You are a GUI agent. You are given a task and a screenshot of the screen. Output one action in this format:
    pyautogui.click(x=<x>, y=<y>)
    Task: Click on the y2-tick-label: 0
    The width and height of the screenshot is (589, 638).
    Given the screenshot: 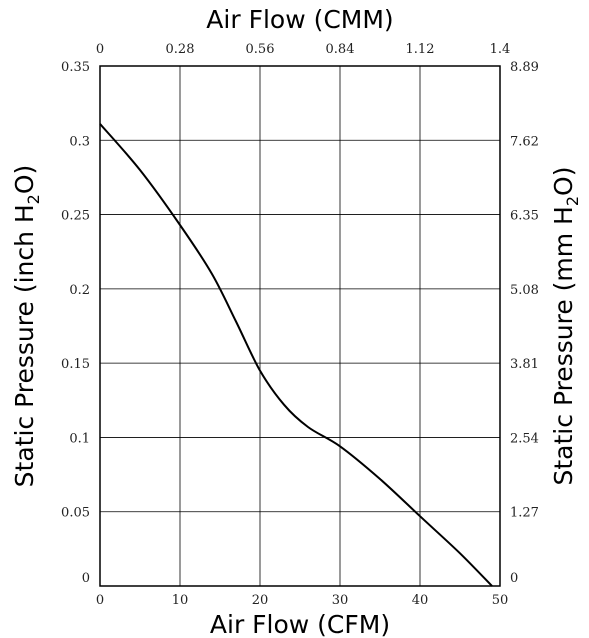 What is the action you would take?
    pyautogui.click(x=514, y=578)
    